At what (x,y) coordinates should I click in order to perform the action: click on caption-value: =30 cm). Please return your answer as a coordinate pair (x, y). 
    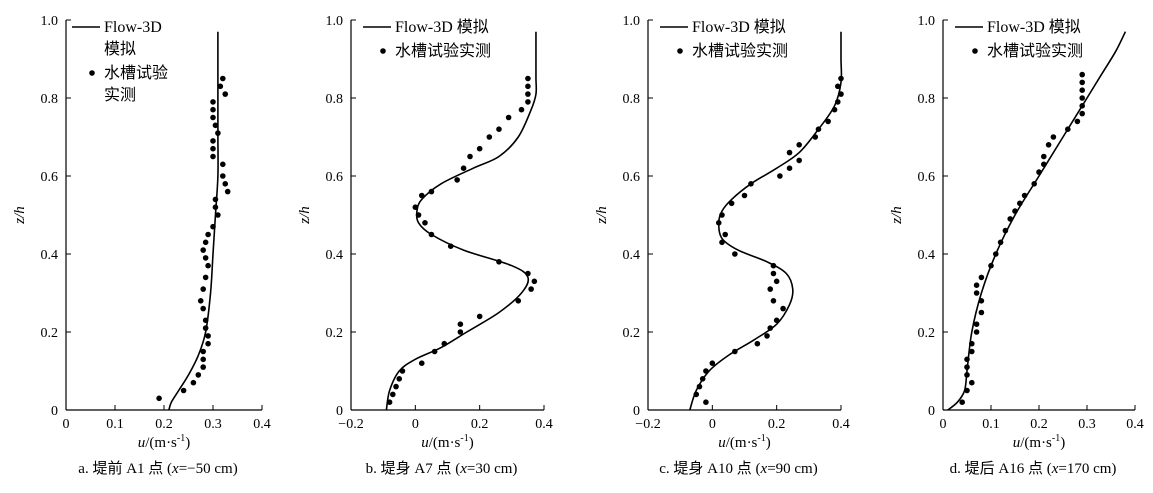
    Looking at the image, I should click on (492, 469).